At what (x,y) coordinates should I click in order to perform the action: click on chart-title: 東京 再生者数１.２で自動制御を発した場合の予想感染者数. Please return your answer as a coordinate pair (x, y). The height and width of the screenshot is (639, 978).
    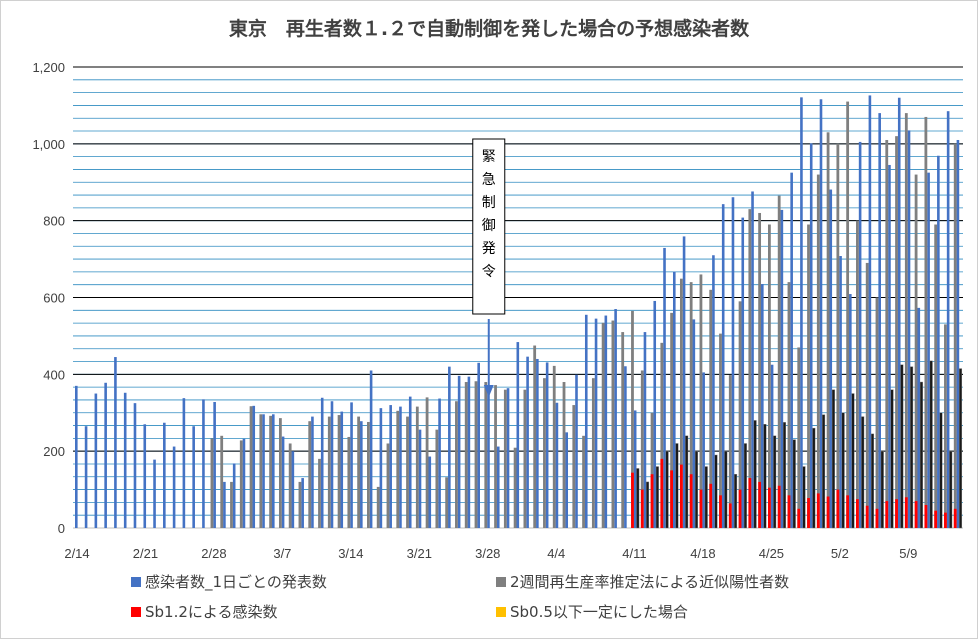
    Looking at the image, I should click on (489, 28).